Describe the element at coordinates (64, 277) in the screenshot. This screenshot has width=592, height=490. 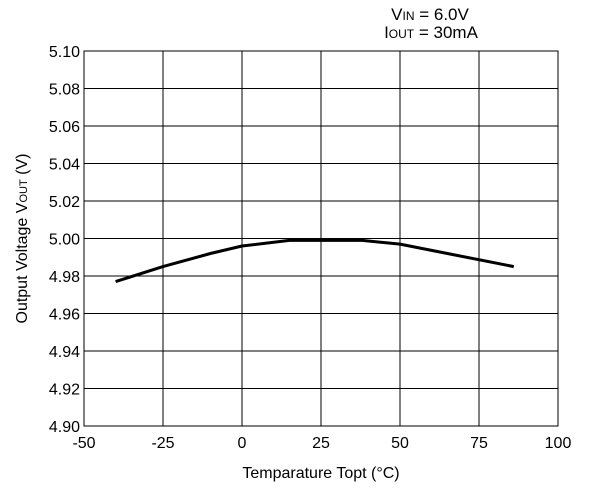
I see `y-tick-label: 4.98` at that location.